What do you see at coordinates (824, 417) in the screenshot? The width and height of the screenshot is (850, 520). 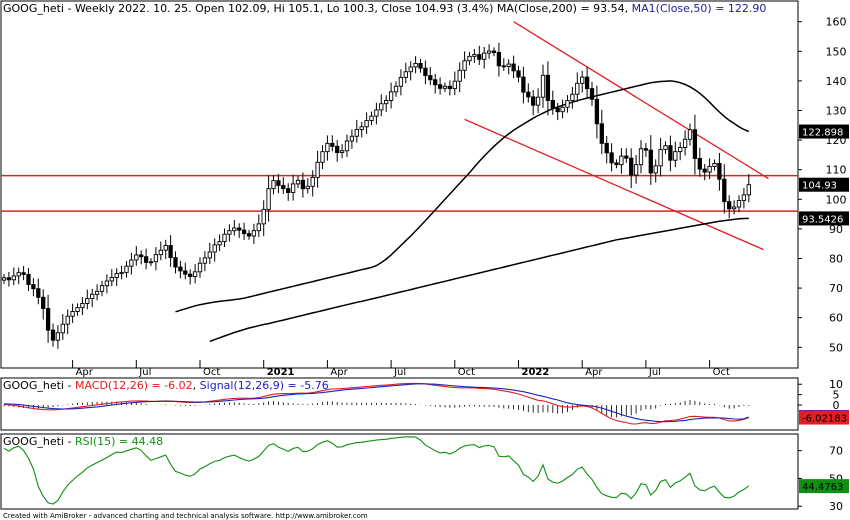 I see `macd-value-tags: -5.75912-6.02183` at bounding box center [824, 417].